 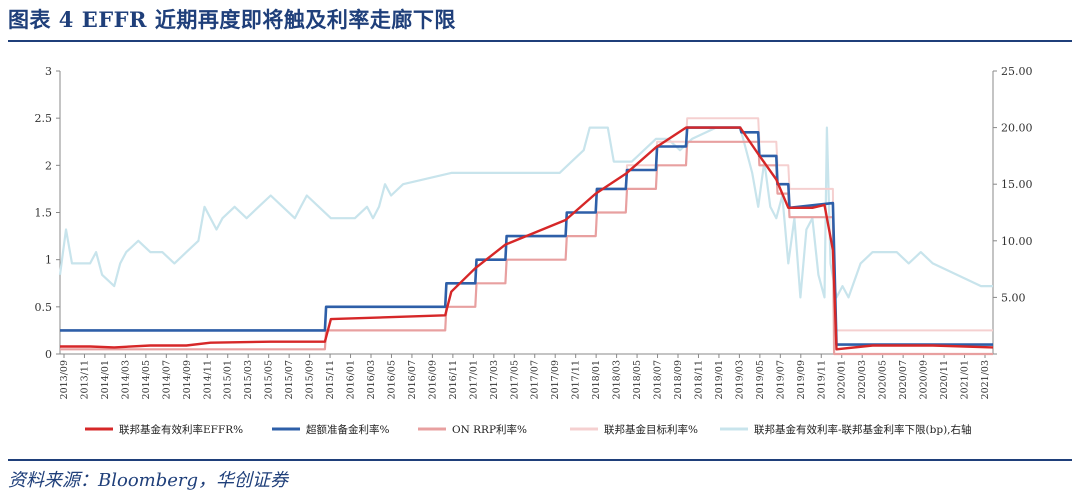 I want to click on x-tick-label: 2016/11, so click(x=453, y=379).